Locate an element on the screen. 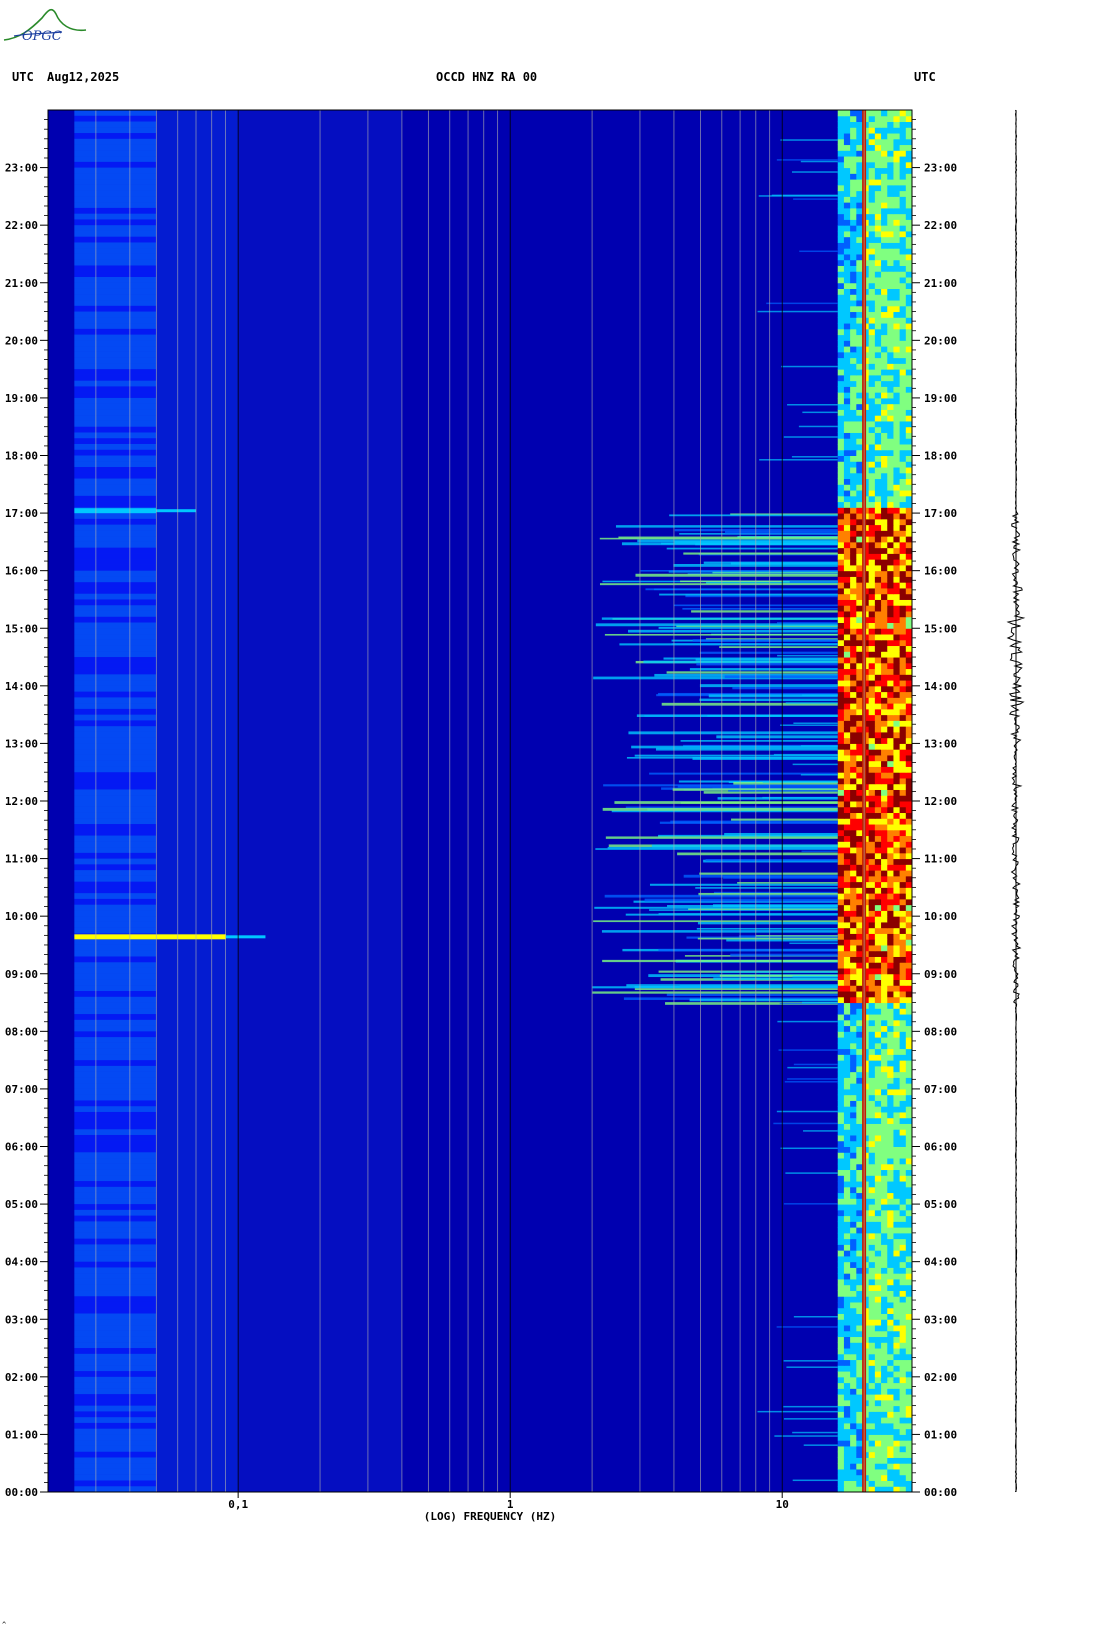 This screenshot has height=1634, width=1102. y-tick-label-right: 23:00 is located at coordinates (940, 168).